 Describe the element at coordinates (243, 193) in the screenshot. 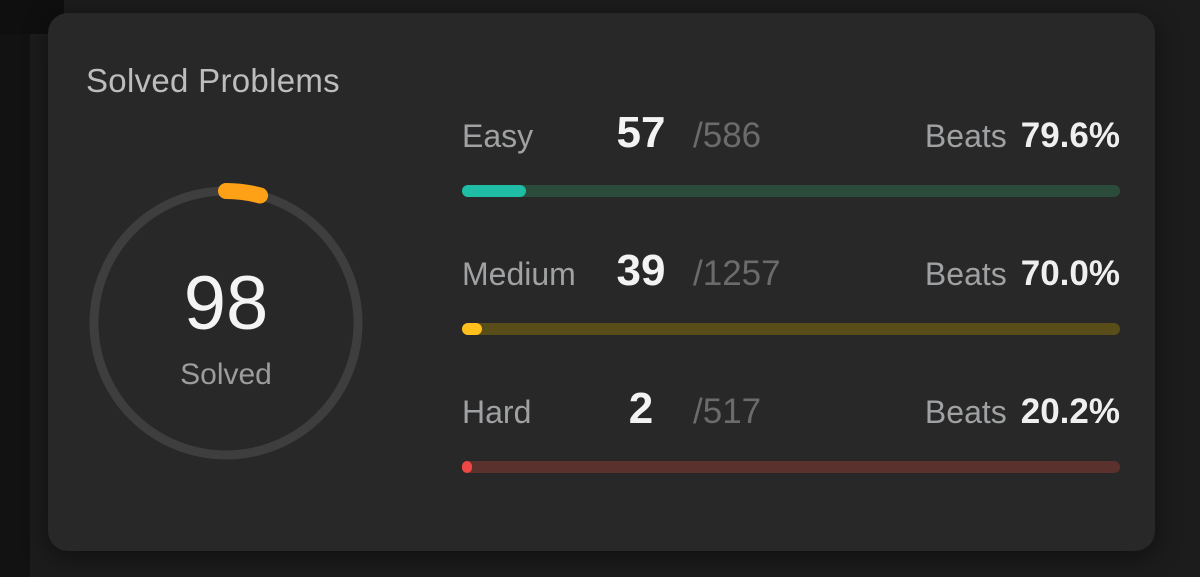

I see `ring-progress-arc` at that location.